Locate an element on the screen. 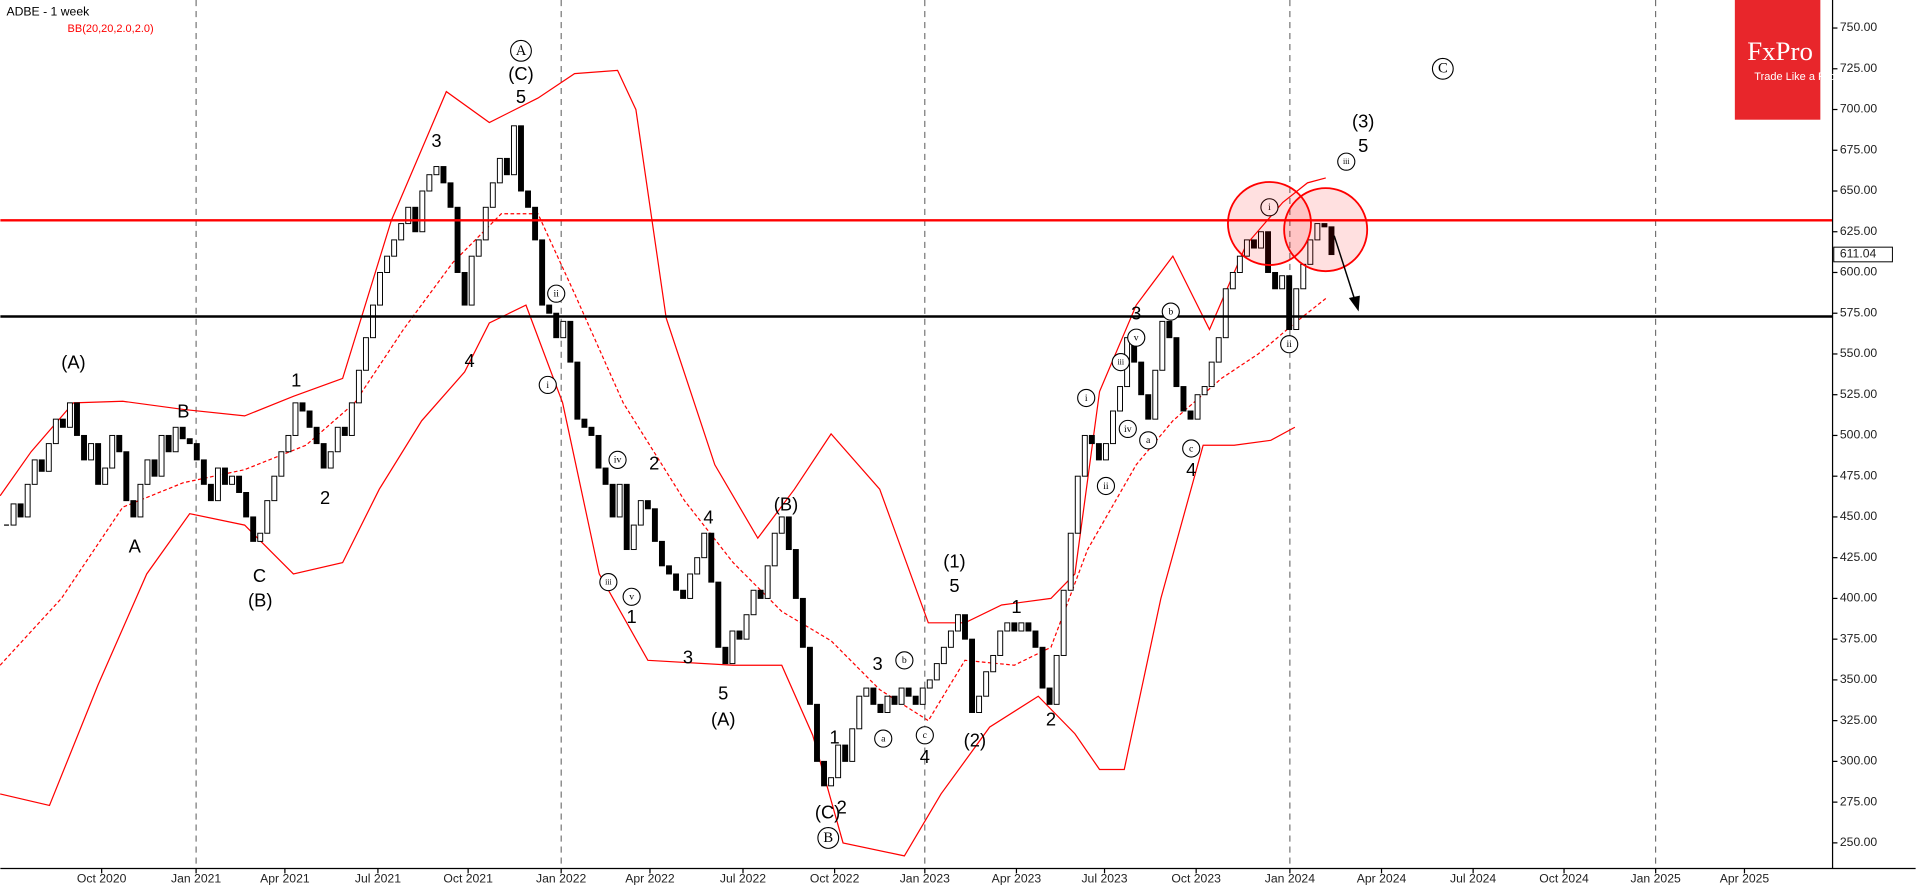 Image resolution: width=1916 pixels, height=888 pixels. wave-label: i is located at coordinates (1269, 207).